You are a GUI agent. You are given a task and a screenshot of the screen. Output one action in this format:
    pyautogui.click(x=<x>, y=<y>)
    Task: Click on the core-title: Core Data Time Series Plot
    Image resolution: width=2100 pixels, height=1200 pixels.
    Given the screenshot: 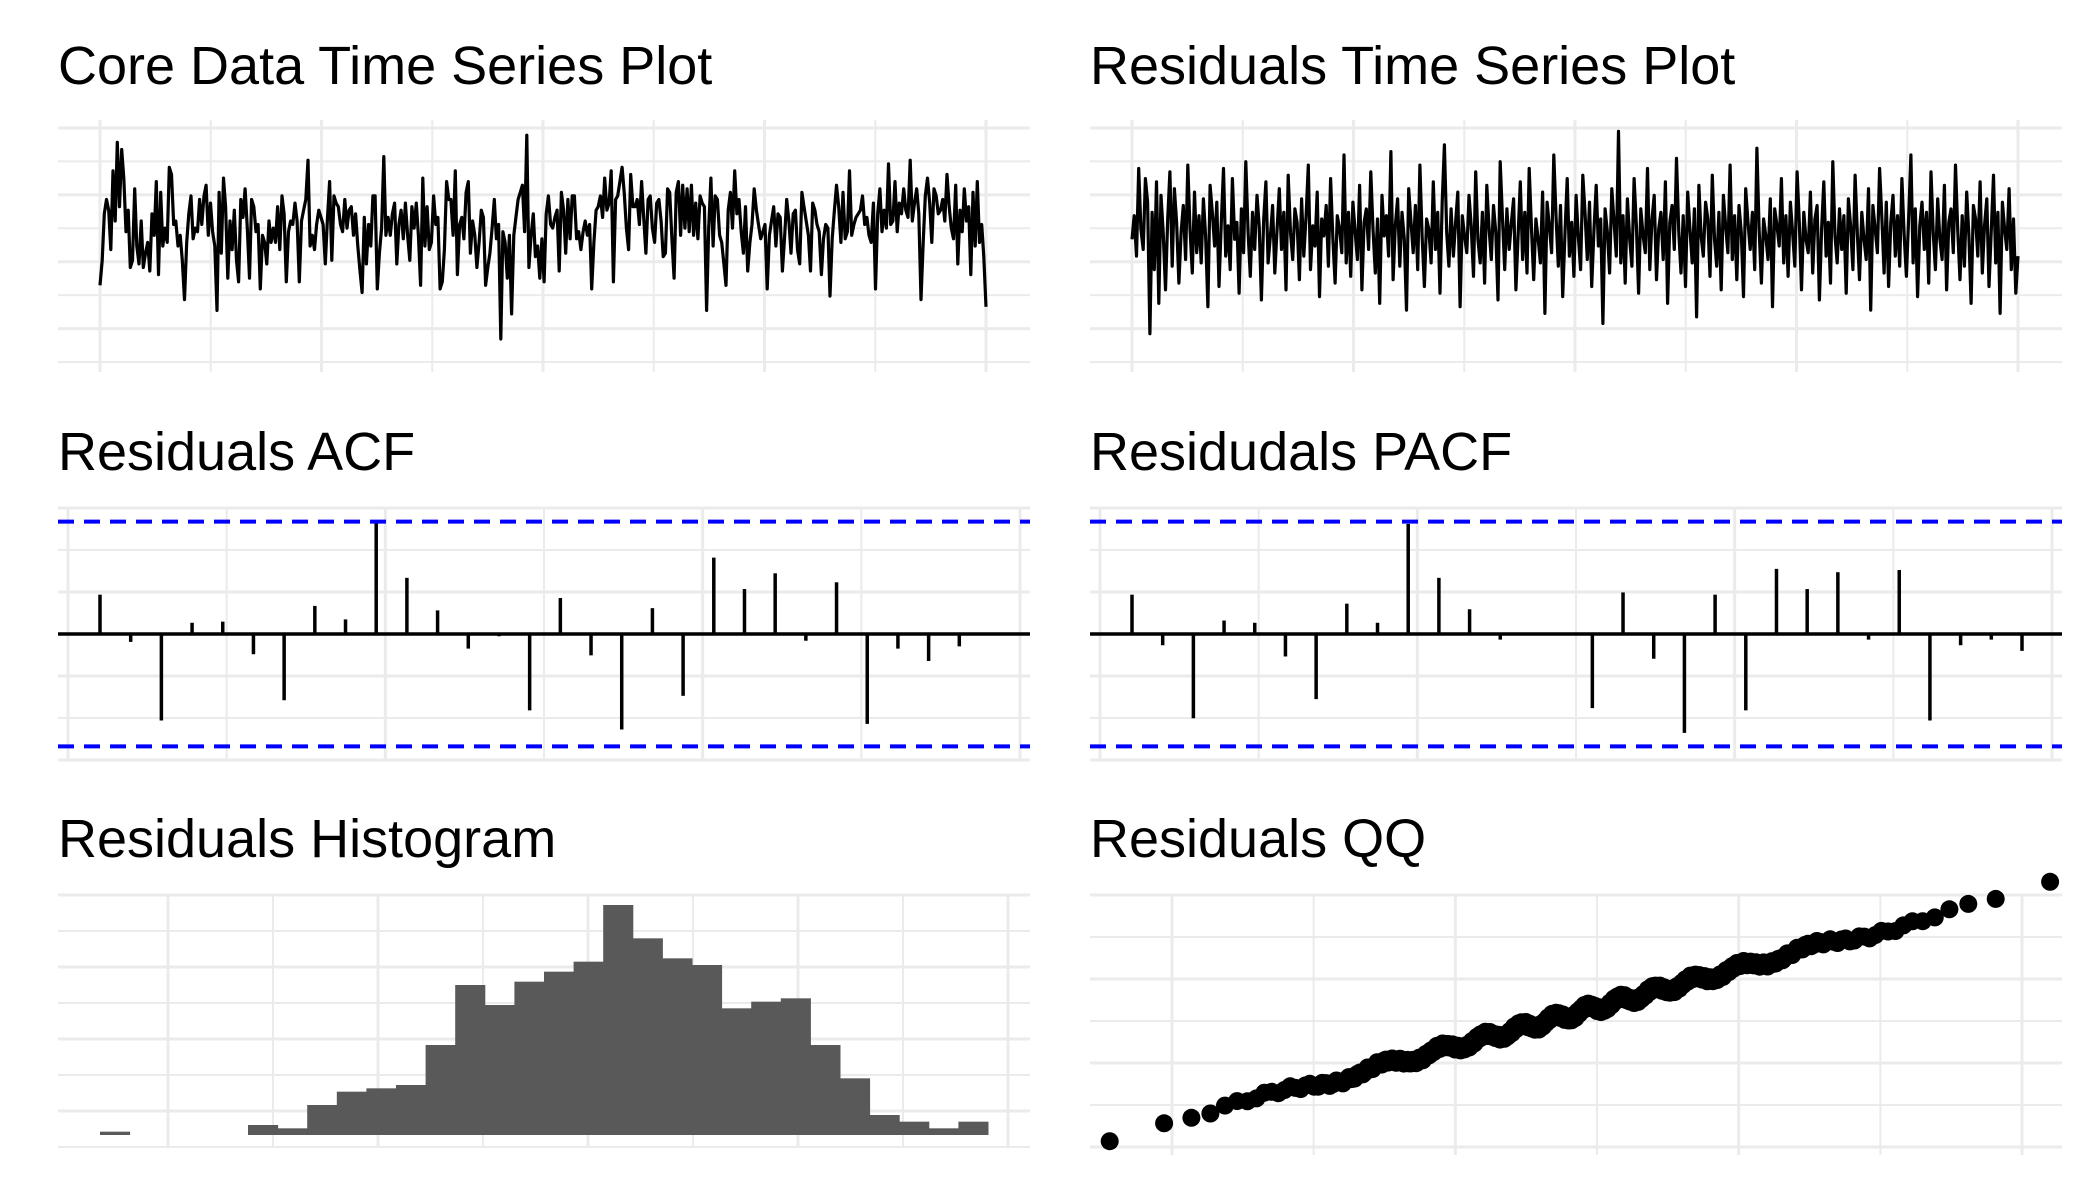 What is the action you would take?
    pyautogui.click(x=385, y=66)
    